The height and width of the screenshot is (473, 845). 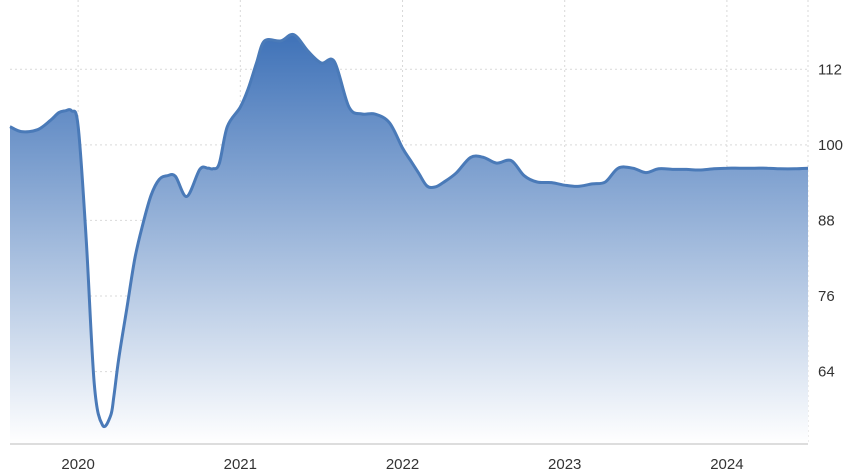 I want to click on x-axis-ticks: 2020 2021 2022 2023 2024, so click(x=402, y=464).